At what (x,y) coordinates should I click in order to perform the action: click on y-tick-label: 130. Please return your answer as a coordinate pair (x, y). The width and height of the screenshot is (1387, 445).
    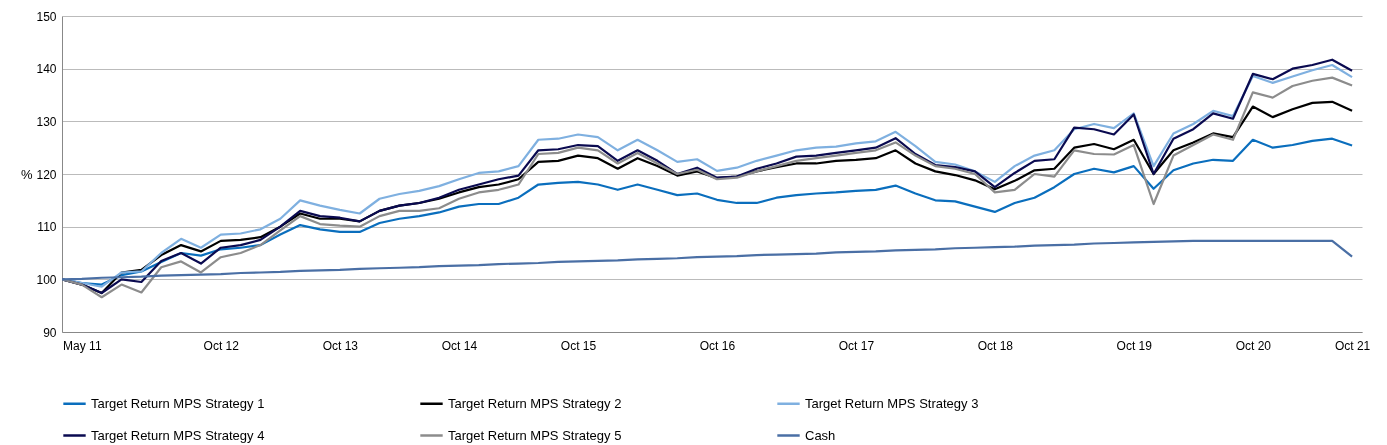
    Looking at the image, I should click on (46, 121).